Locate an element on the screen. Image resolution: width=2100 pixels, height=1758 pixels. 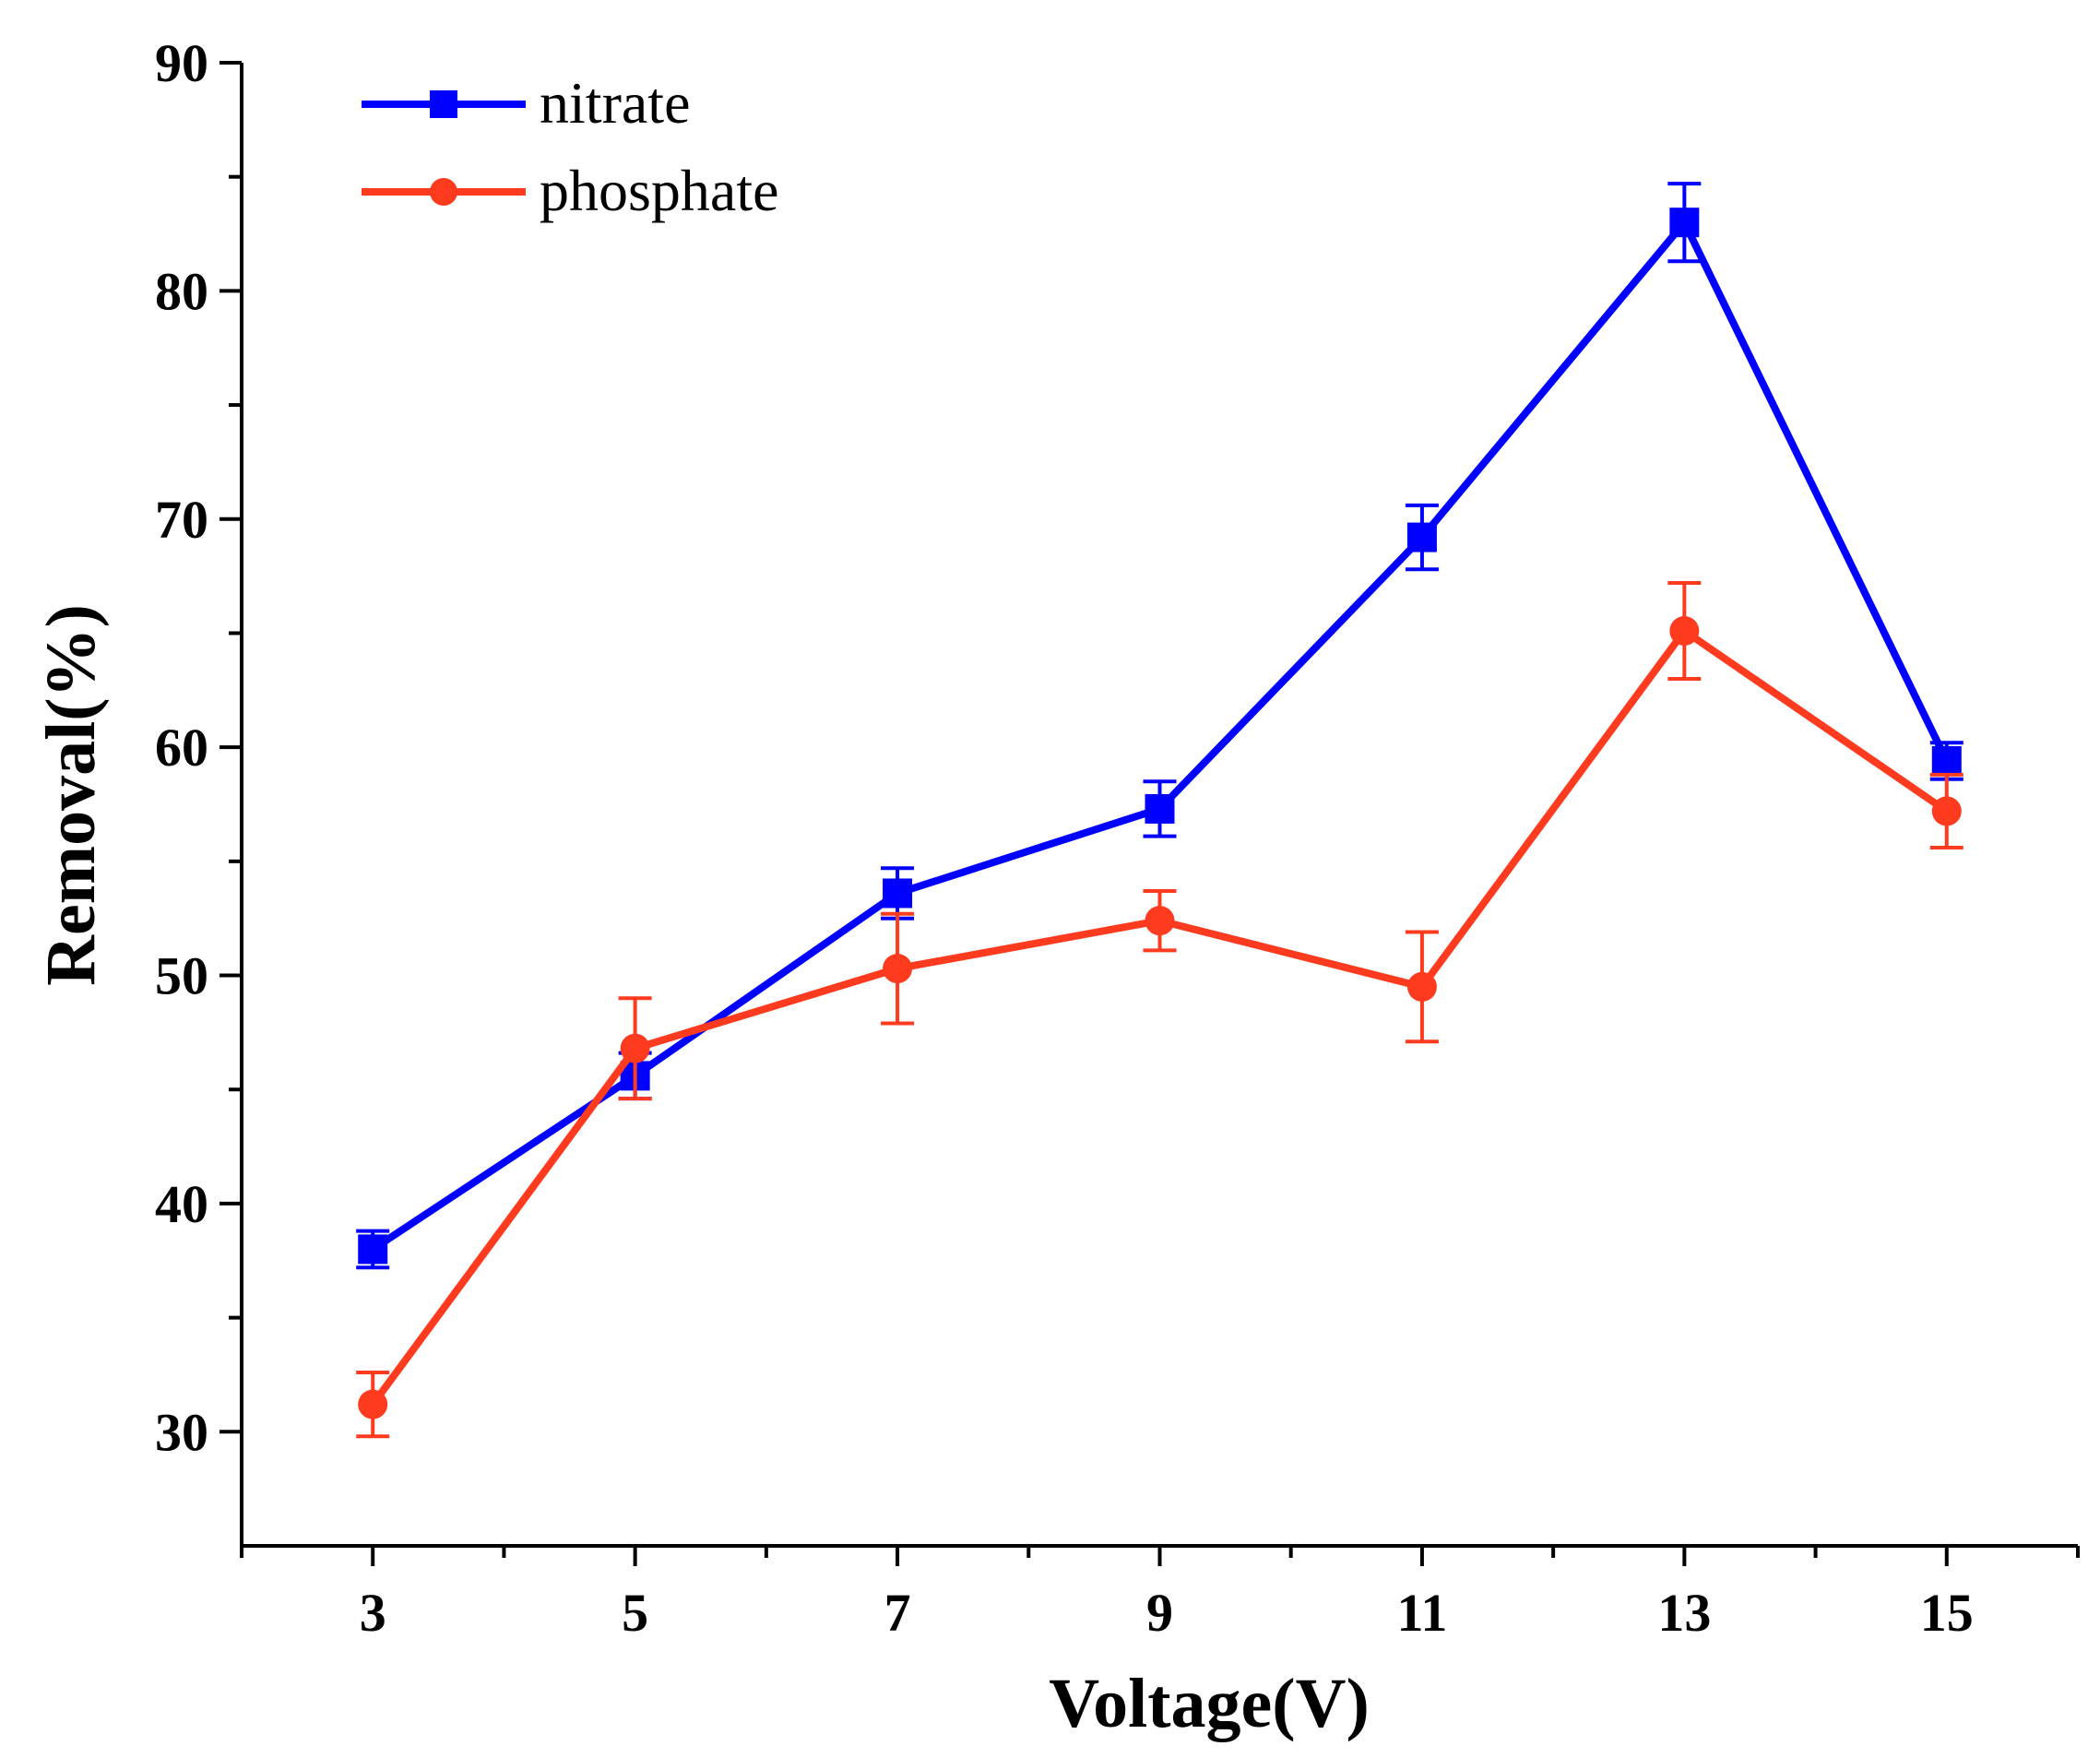
x-tick-label: 15 is located at coordinates (1947, 1613).